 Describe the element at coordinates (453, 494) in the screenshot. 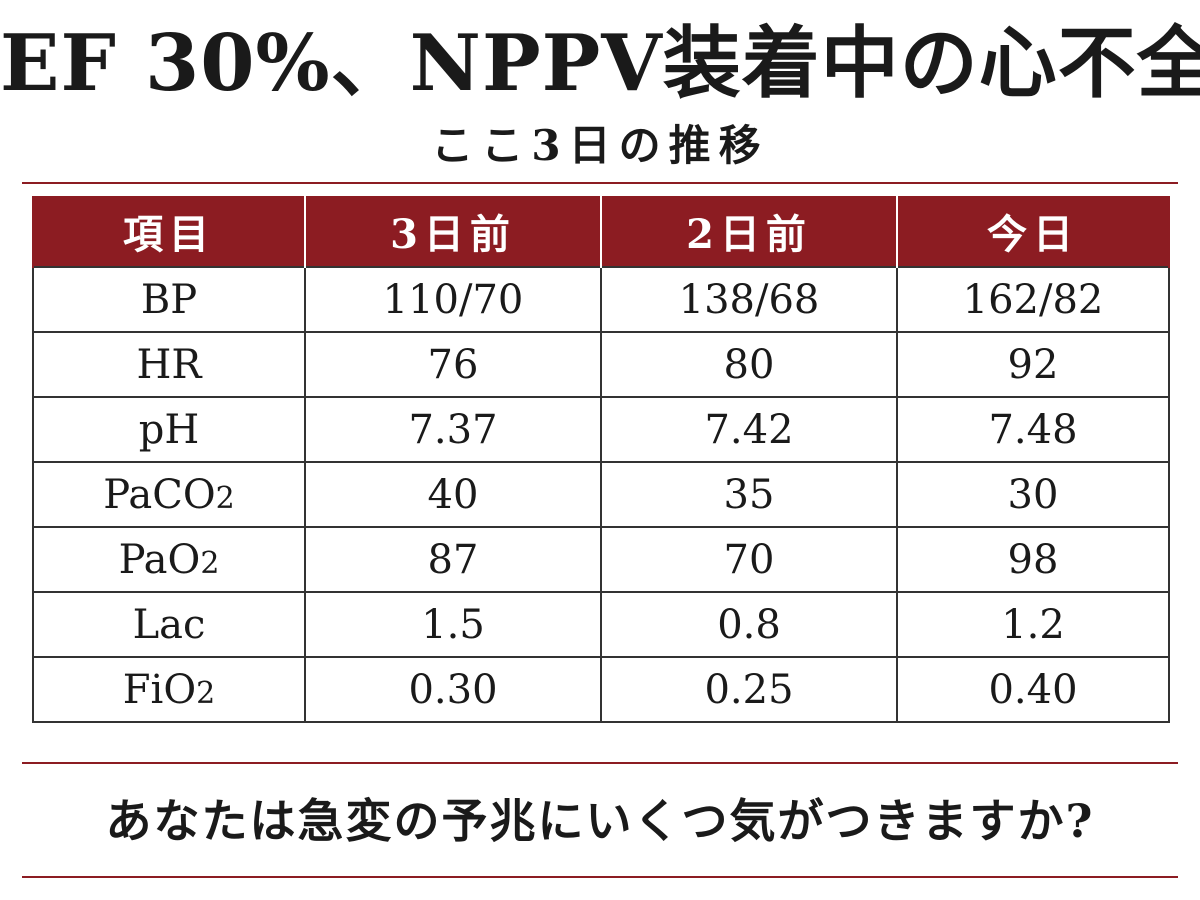

I see `table-cell: 40` at that location.